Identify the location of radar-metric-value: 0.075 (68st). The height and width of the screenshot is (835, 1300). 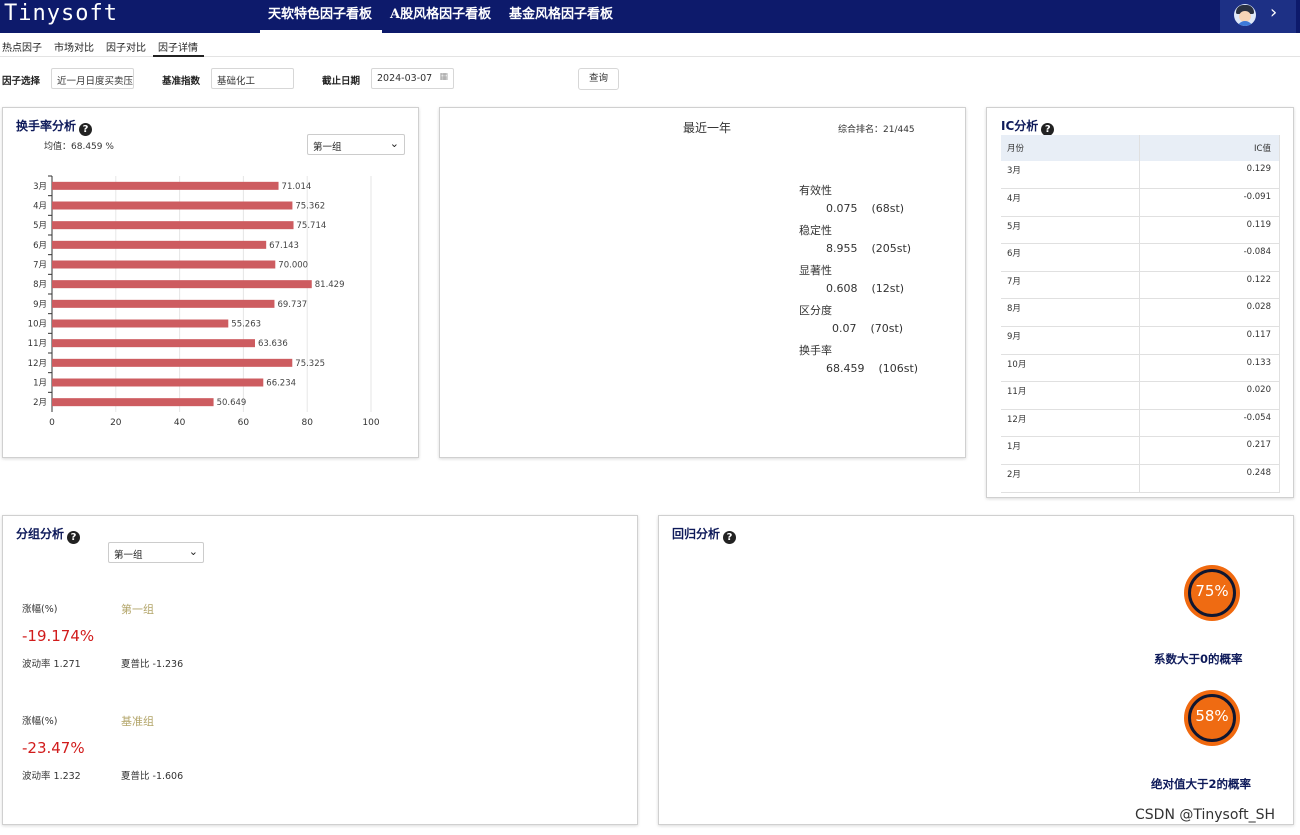
(865, 208).